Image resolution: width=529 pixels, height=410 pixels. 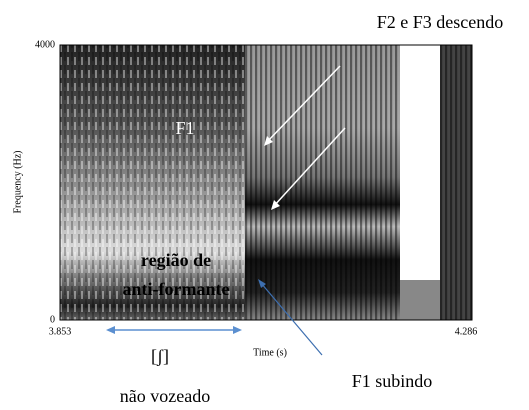 I want to click on x-tick-label: 3.853, so click(x=60, y=331).